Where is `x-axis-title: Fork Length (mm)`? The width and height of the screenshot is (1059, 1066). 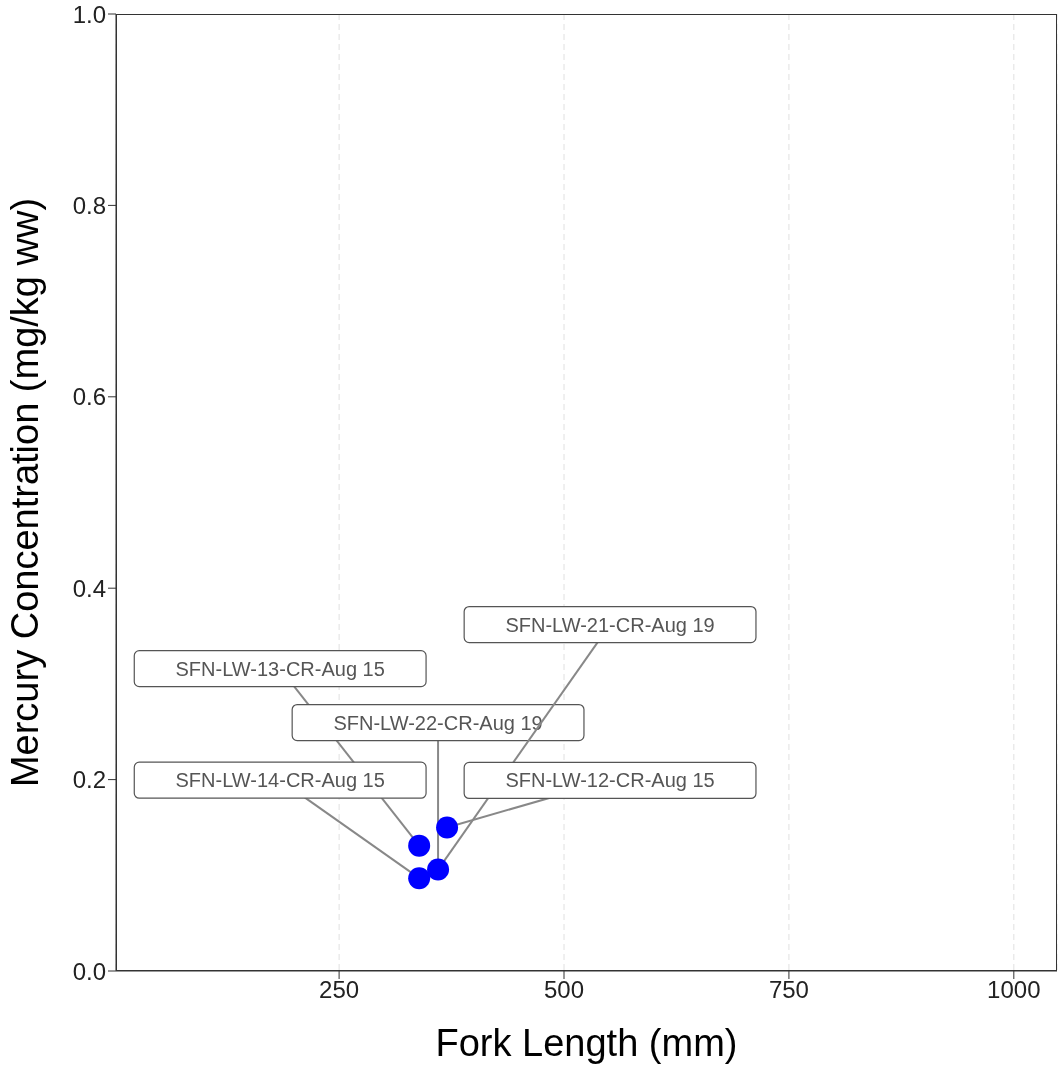
x-axis-title: Fork Length (mm) is located at coordinates (586, 1043).